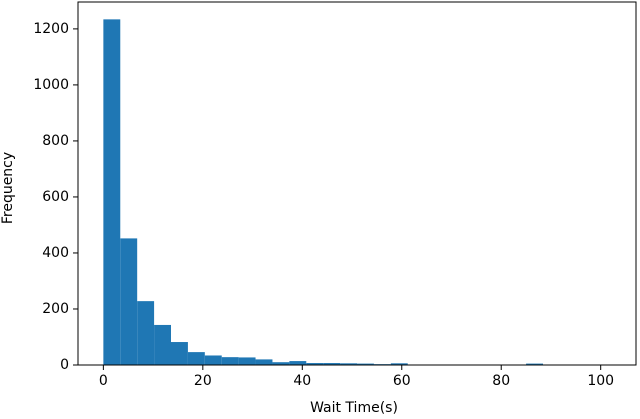 Image resolution: width=640 pixels, height=419 pixels. What do you see at coordinates (55, 141) in the screenshot?
I see `y-tick-label: 800` at bounding box center [55, 141].